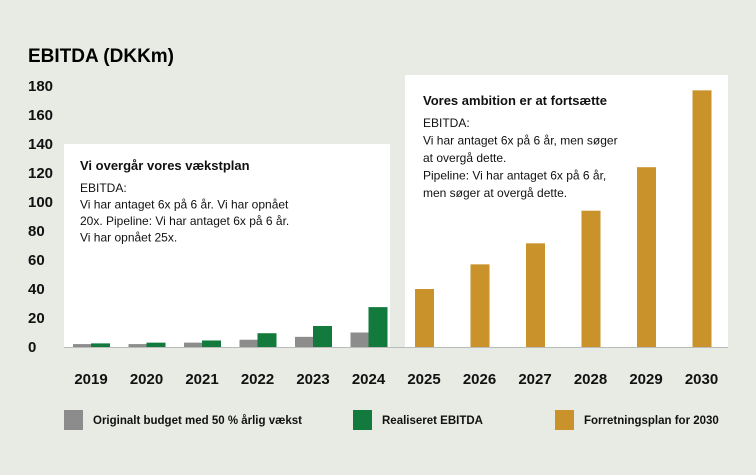  What do you see at coordinates (40, 202) in the screenshot?
I see `y-tick-label: 100` at bounding box center [40, 202].